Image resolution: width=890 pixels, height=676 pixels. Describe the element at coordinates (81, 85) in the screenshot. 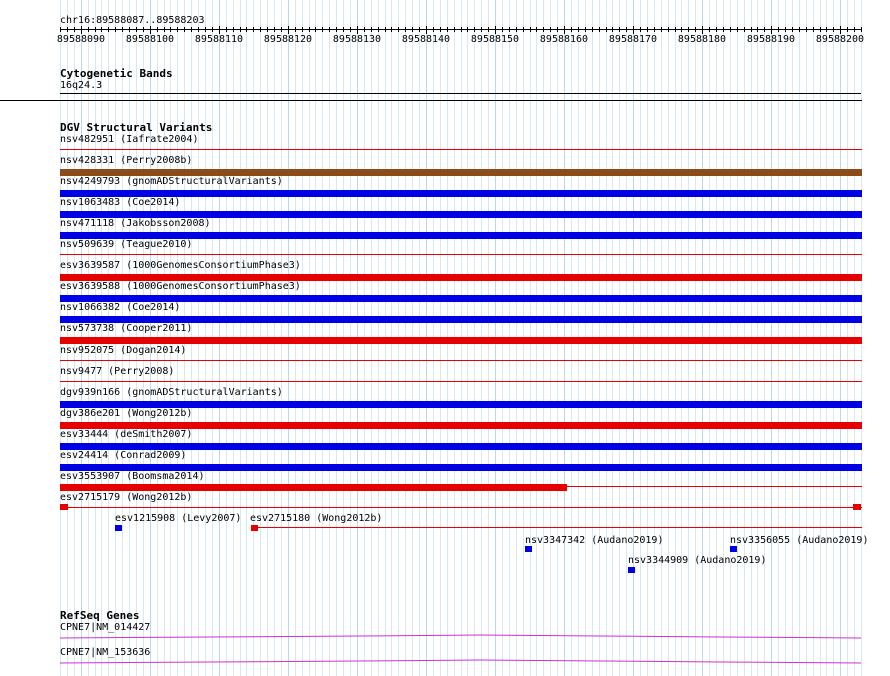

I see `cytoband-label: 16q24.3` at that location.